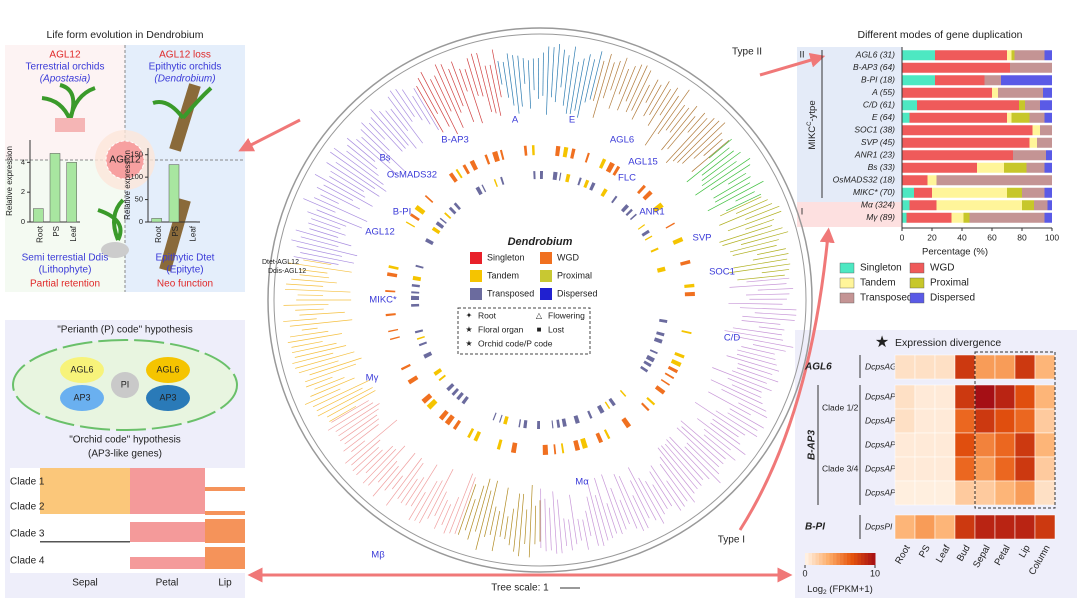  Describe the element at coordinates (539, 315) in the screenshot. I see `symbol: △` at that location.